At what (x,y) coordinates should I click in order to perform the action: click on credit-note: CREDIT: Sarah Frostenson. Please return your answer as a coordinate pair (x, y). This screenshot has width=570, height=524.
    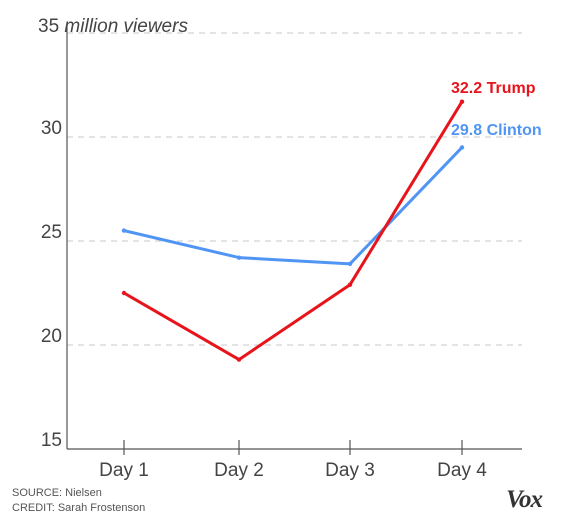
    Looking at the image, I should click on (79, 508).